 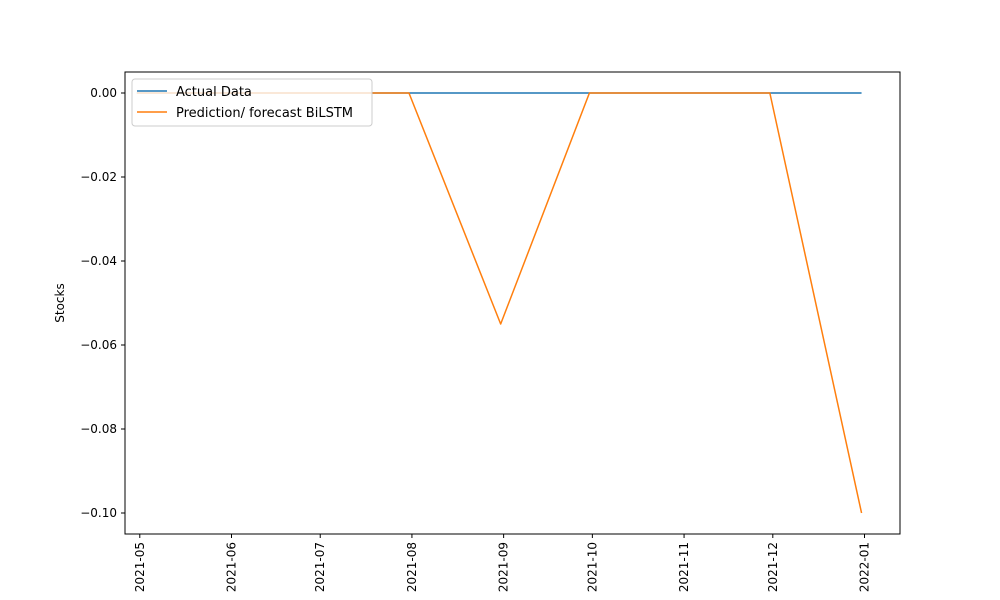 I want to click on legend: Actual Data Prediction/ forecast BiLSTM, so click(x=252, y=102).